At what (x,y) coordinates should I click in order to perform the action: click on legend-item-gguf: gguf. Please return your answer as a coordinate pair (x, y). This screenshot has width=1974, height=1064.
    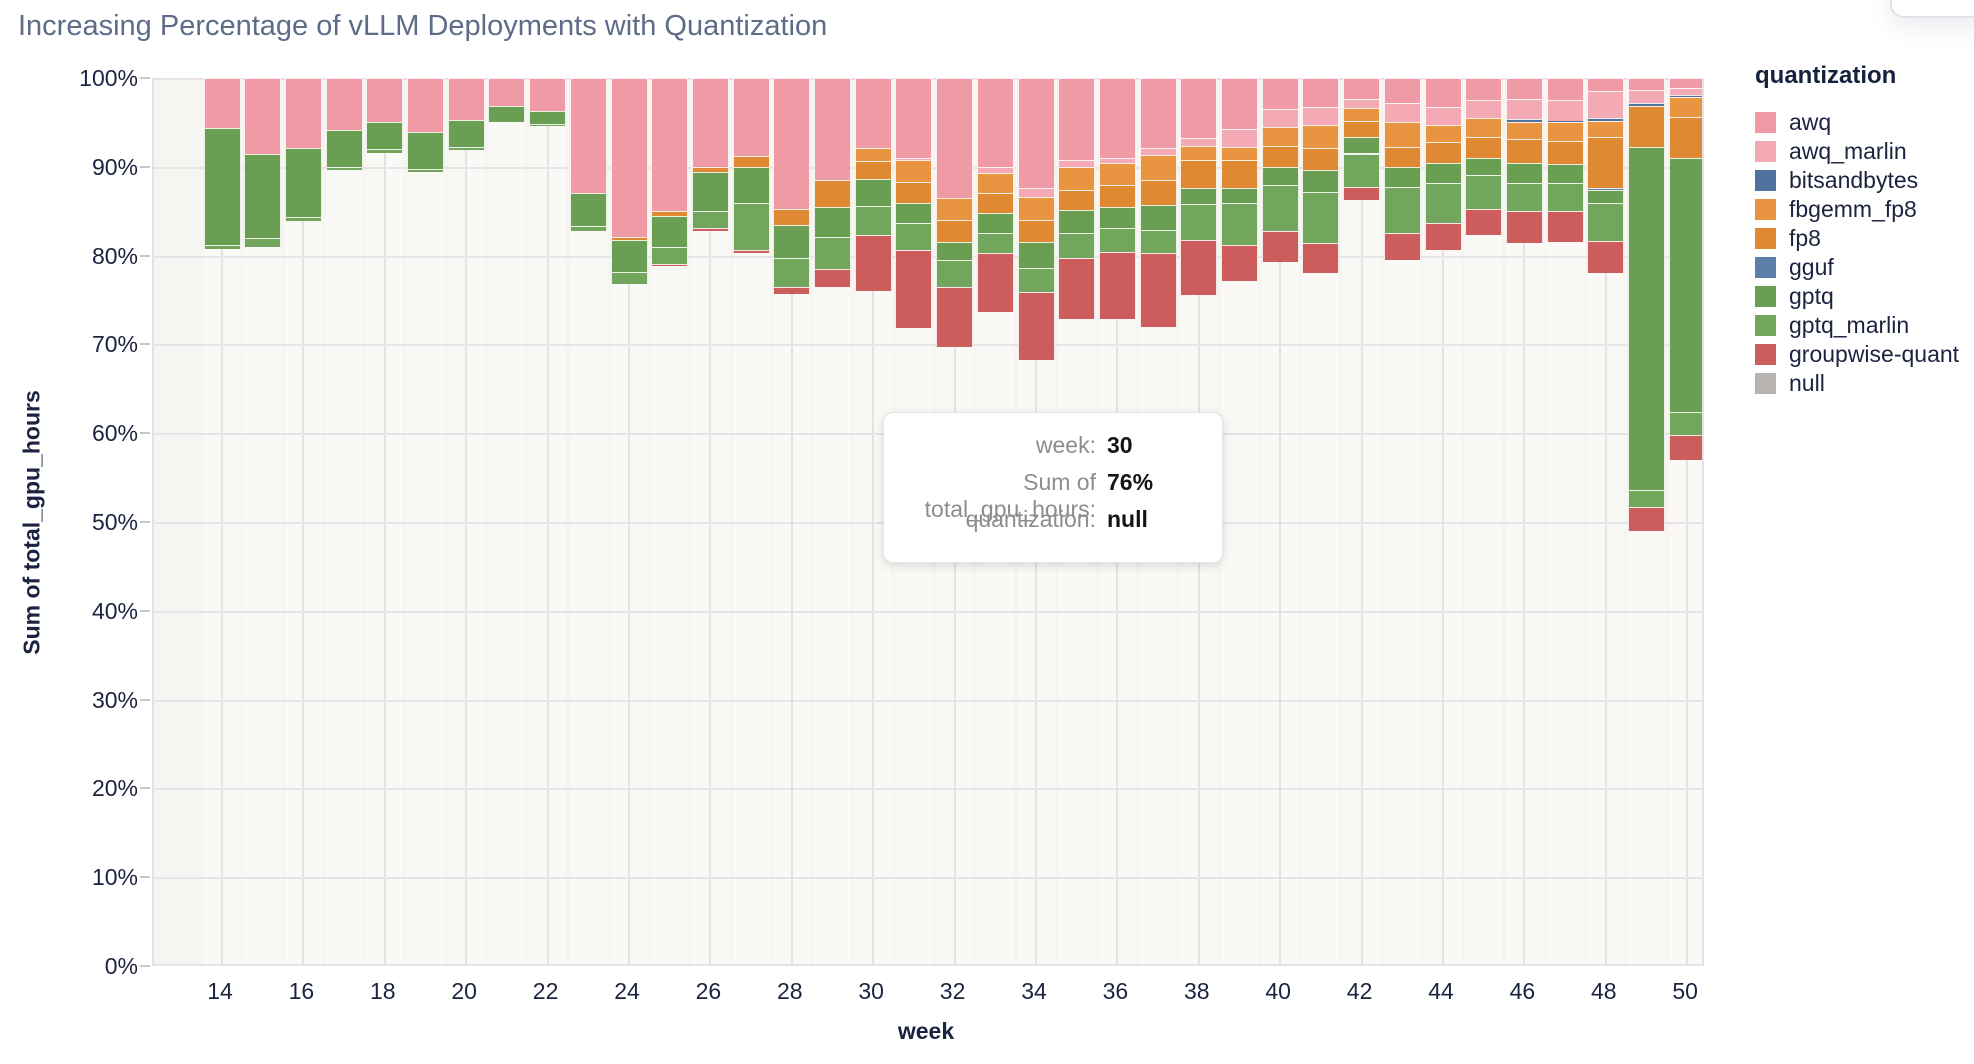
    Looking at the image, I should click on (1857, 267).